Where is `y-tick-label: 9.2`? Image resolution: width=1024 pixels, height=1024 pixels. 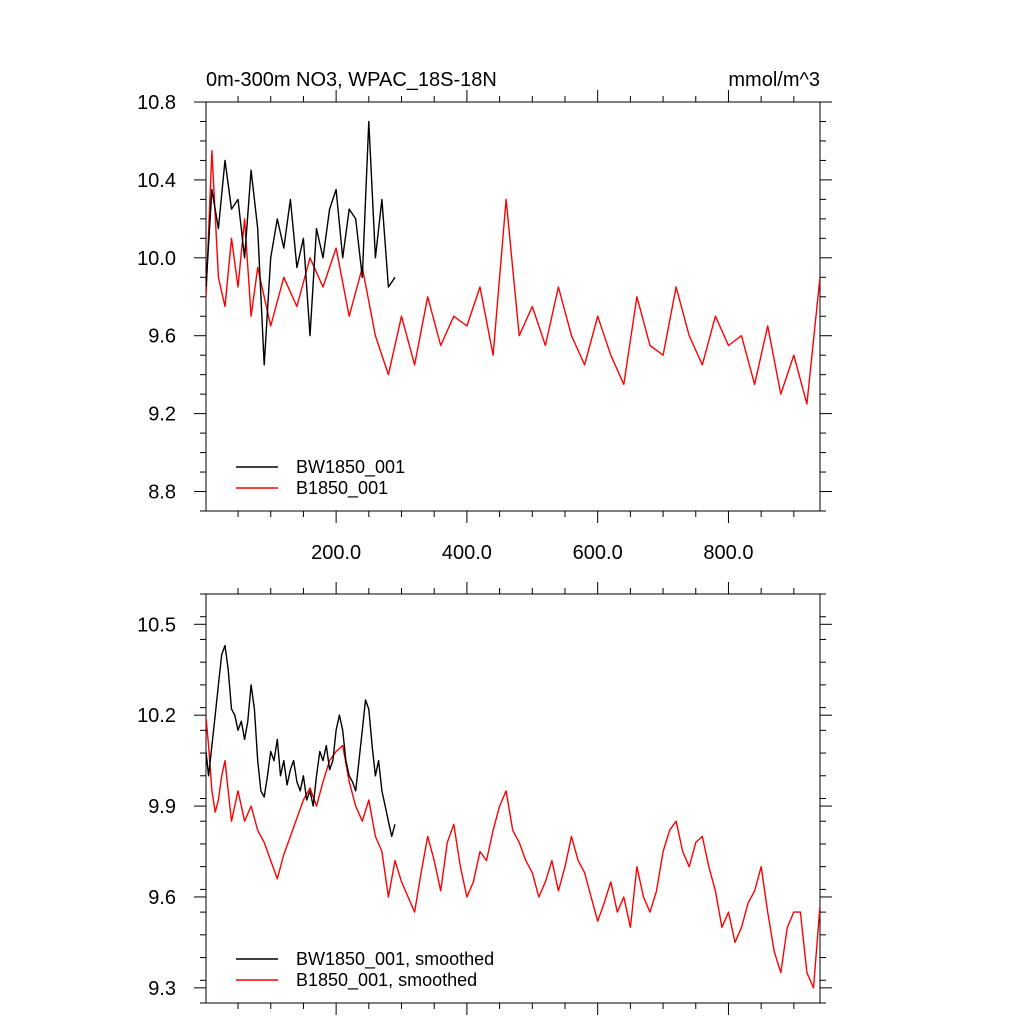
y-tick-label: 9.2 is located at coordinates (162, 415).